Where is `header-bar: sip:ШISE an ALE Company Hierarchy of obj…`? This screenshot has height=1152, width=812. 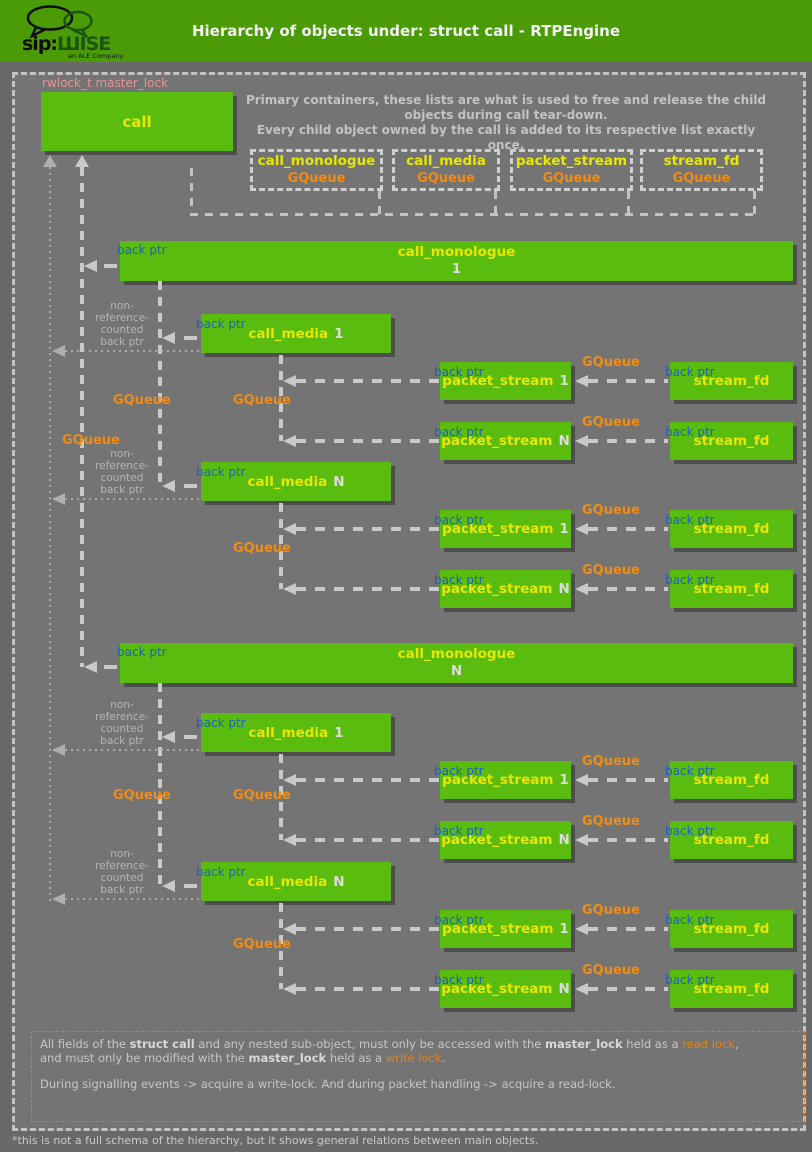 header-bar: sip:ШISE an ALE Company Hierarchy of obj… is located at coordinates (406, 31).